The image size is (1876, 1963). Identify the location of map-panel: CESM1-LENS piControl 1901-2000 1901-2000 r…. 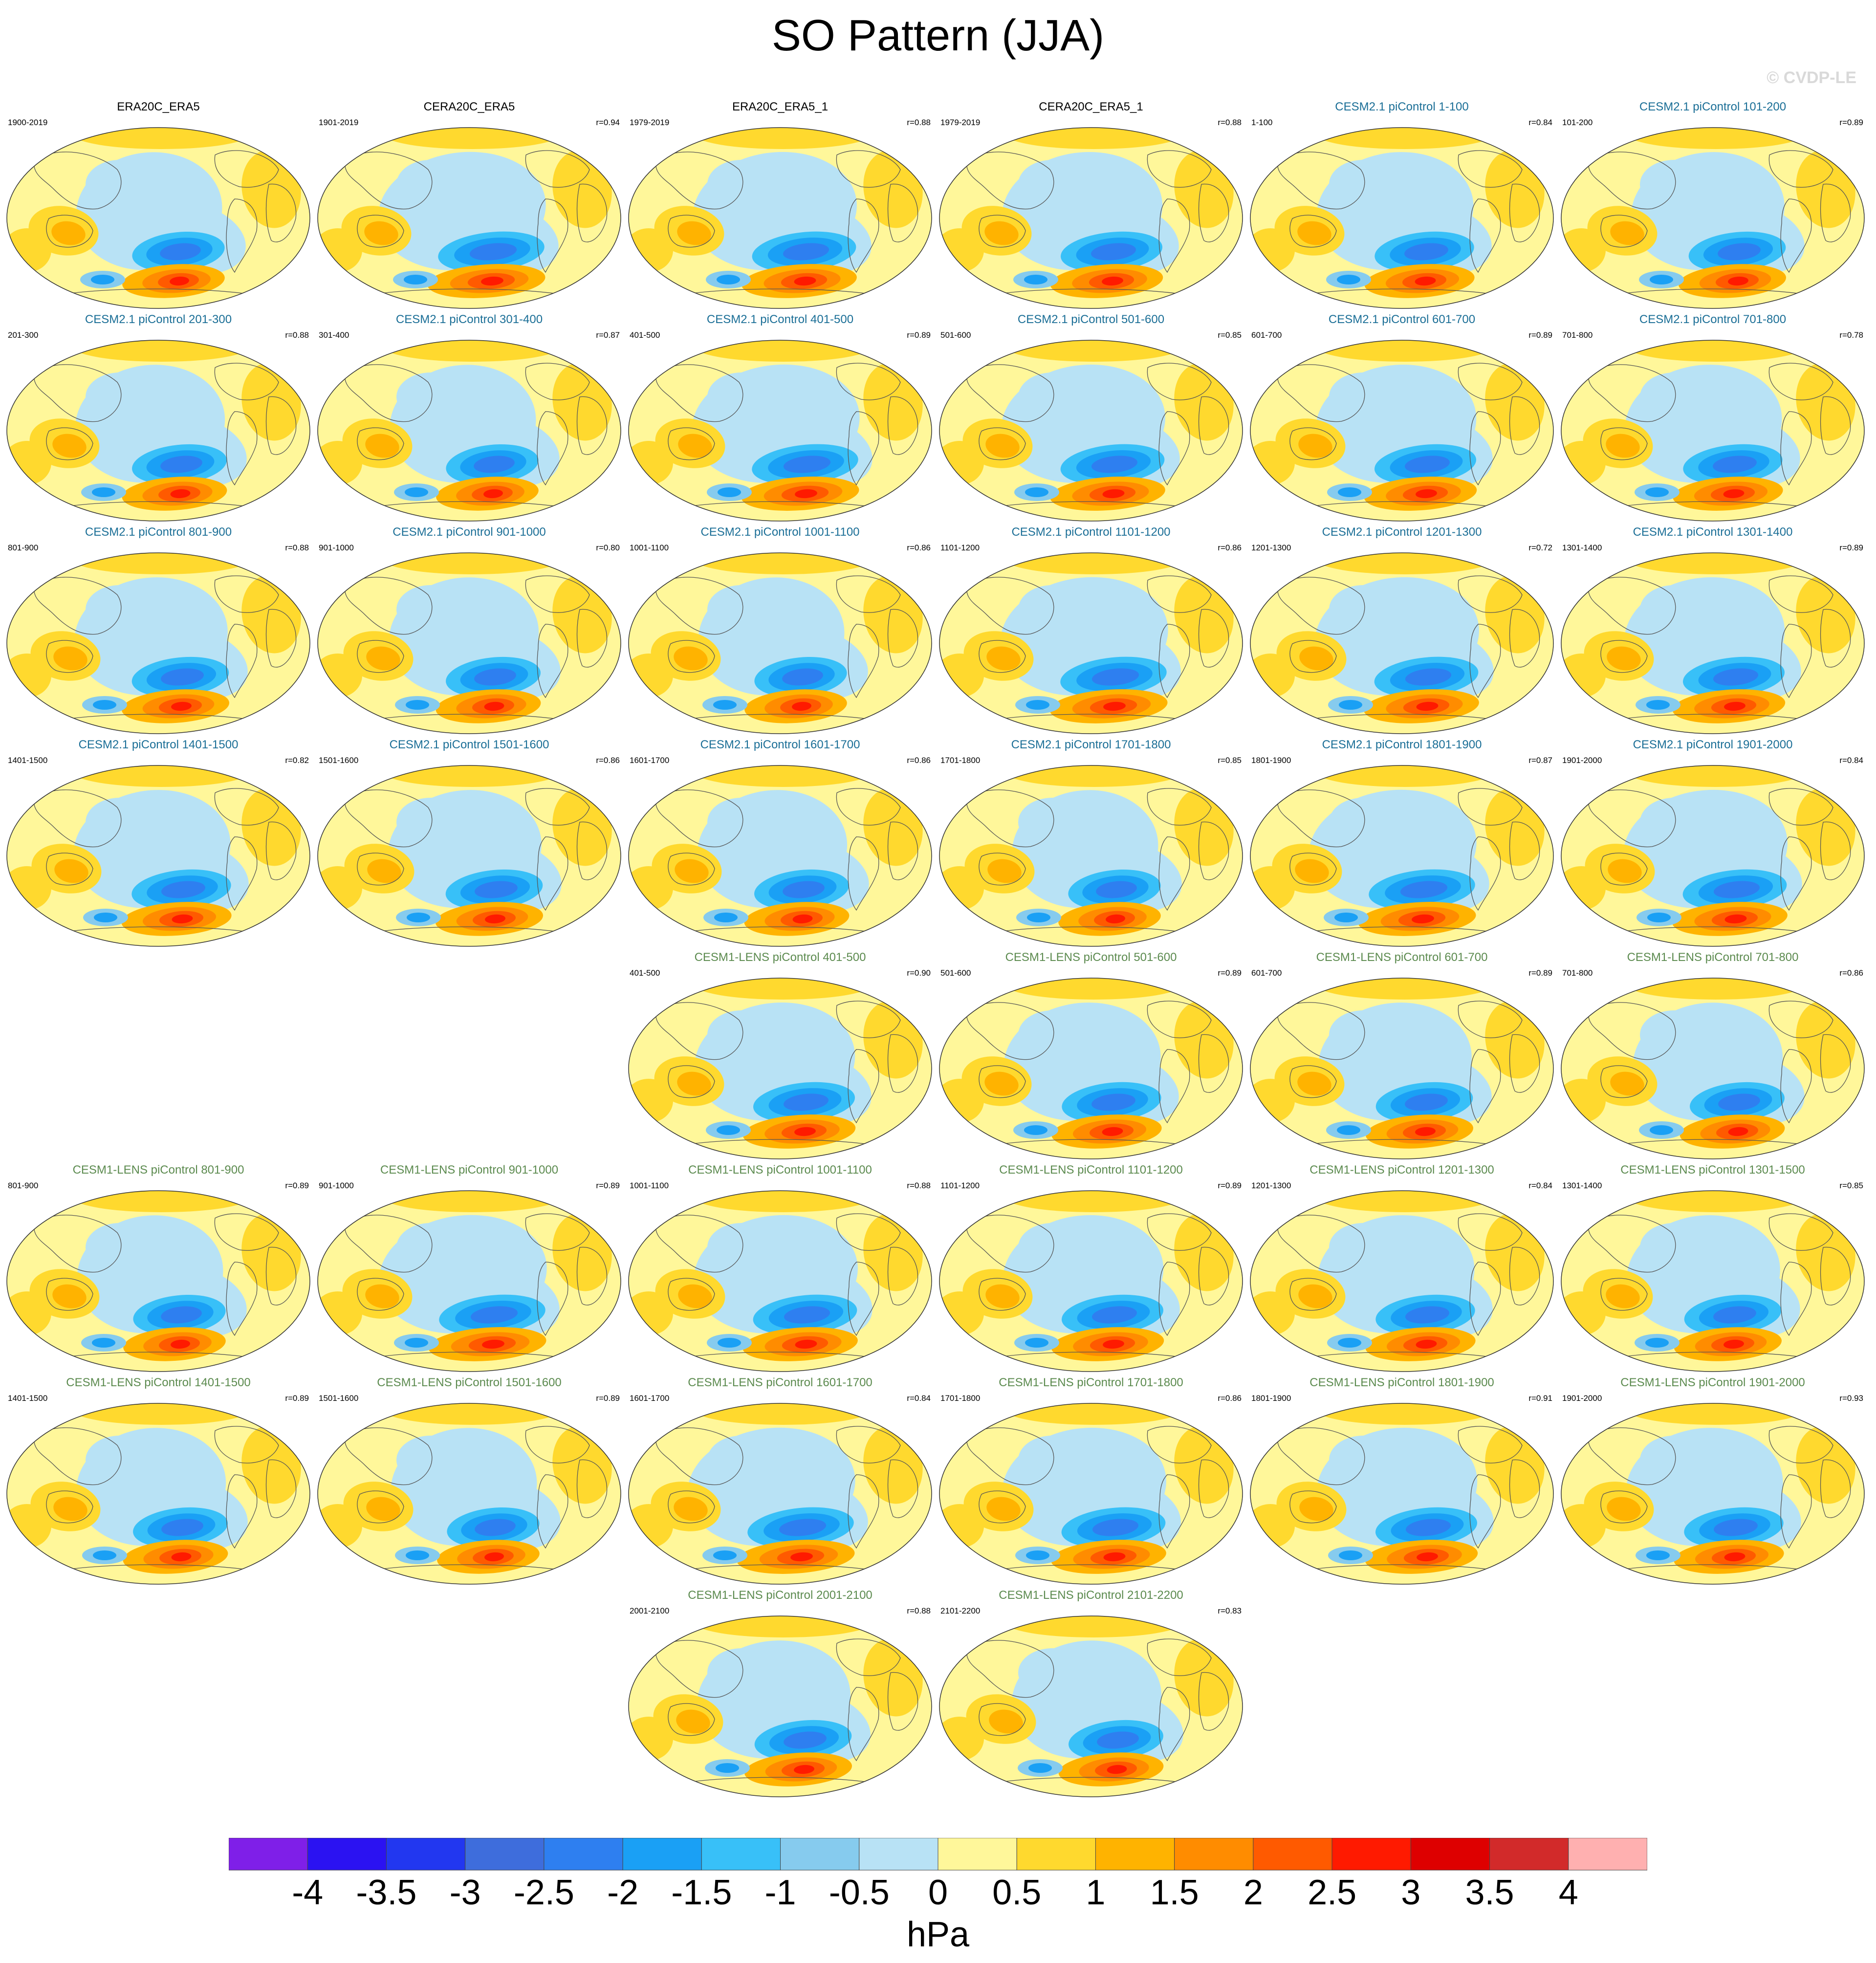
(1712, 1481).